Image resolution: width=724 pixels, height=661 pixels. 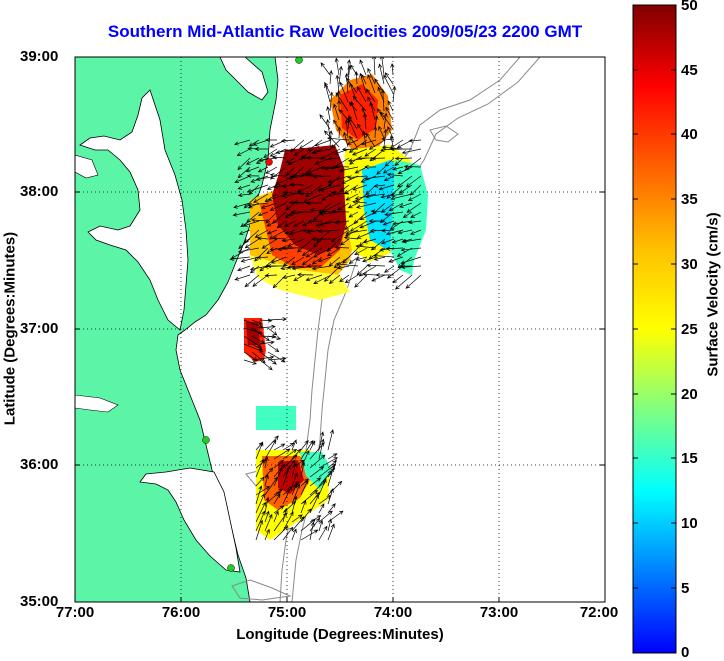 What do you see at coordinates (340, 634) in the screenshot?
I see `x-axis-label: Longitude (Degrees:Minutes)` at bounding box center [340, 634].